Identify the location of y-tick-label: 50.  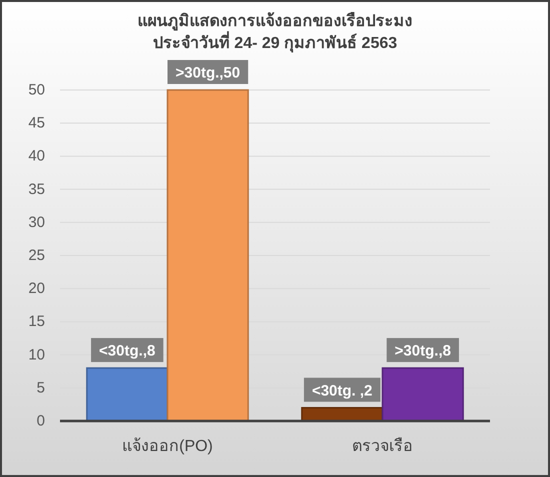
(36, 90).